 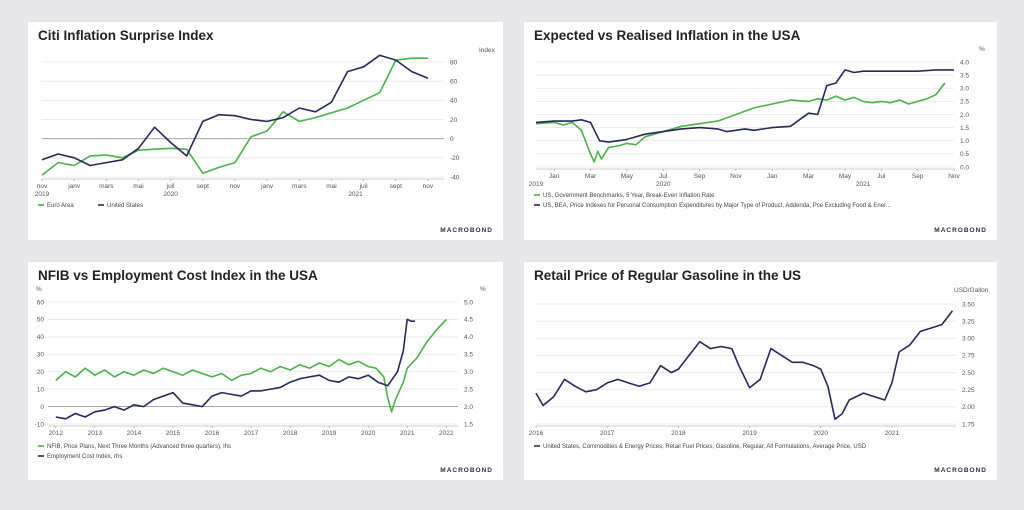 What do you see at coordinates (968, 373) in the screenshot?
I see `y-tick-label: 2.50` at bounding box center [968, 373].